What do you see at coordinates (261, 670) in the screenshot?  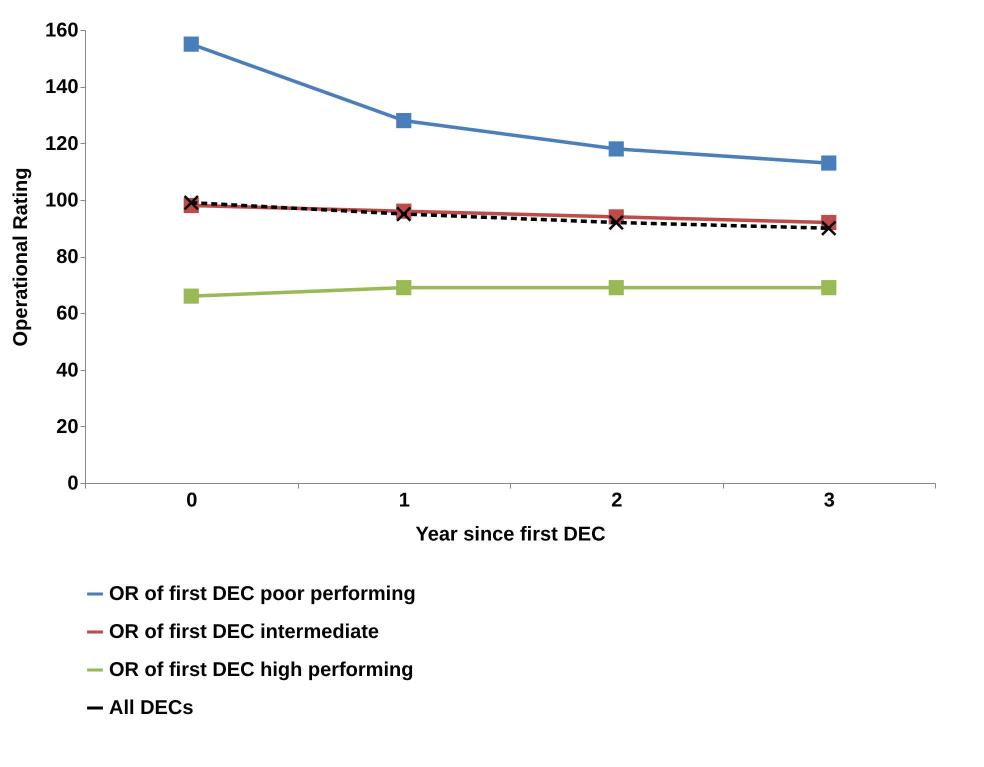 I see `legend-label: OR of first DEC high performing` at bounding box center [261, 670].